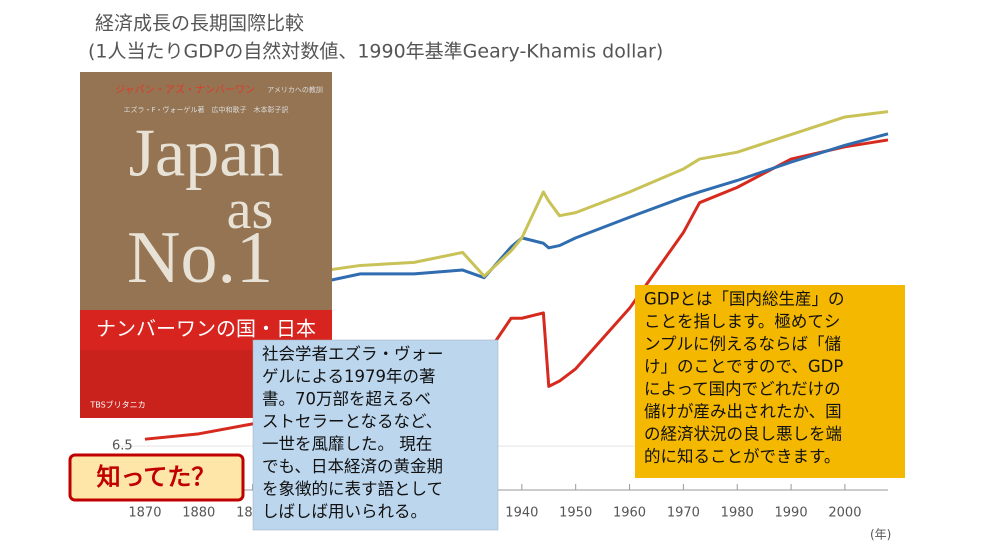  Describe the element at coordinates (743, 411) in the screenshot. I see `callout-line: 儲けが産み出されたか、国` at that location.